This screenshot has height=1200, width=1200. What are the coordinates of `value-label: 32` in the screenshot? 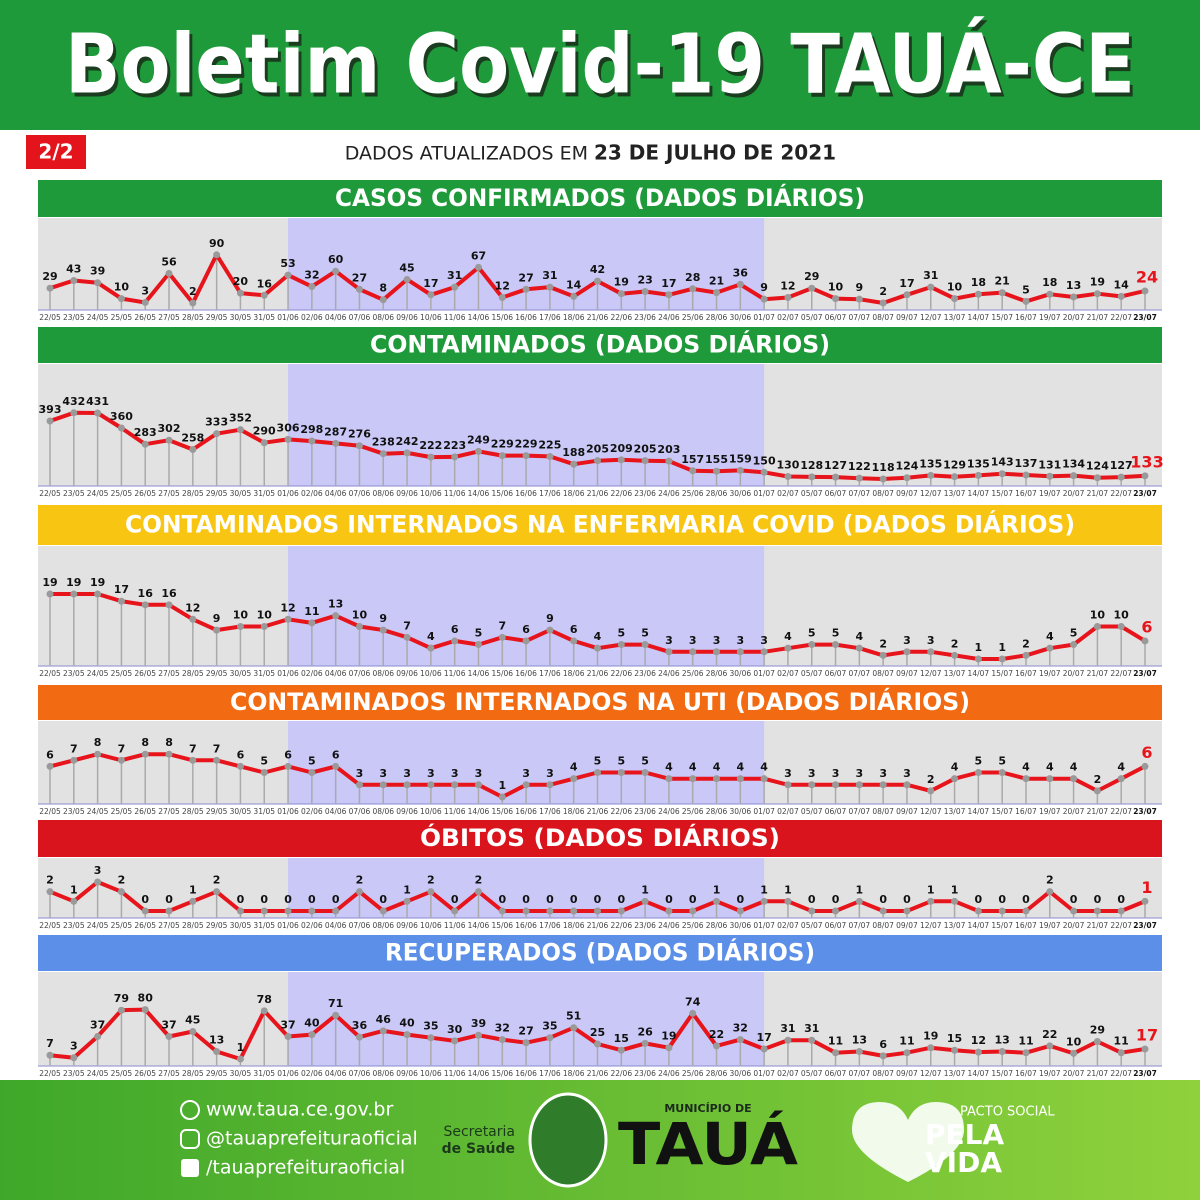 It's located at (740, 1028).